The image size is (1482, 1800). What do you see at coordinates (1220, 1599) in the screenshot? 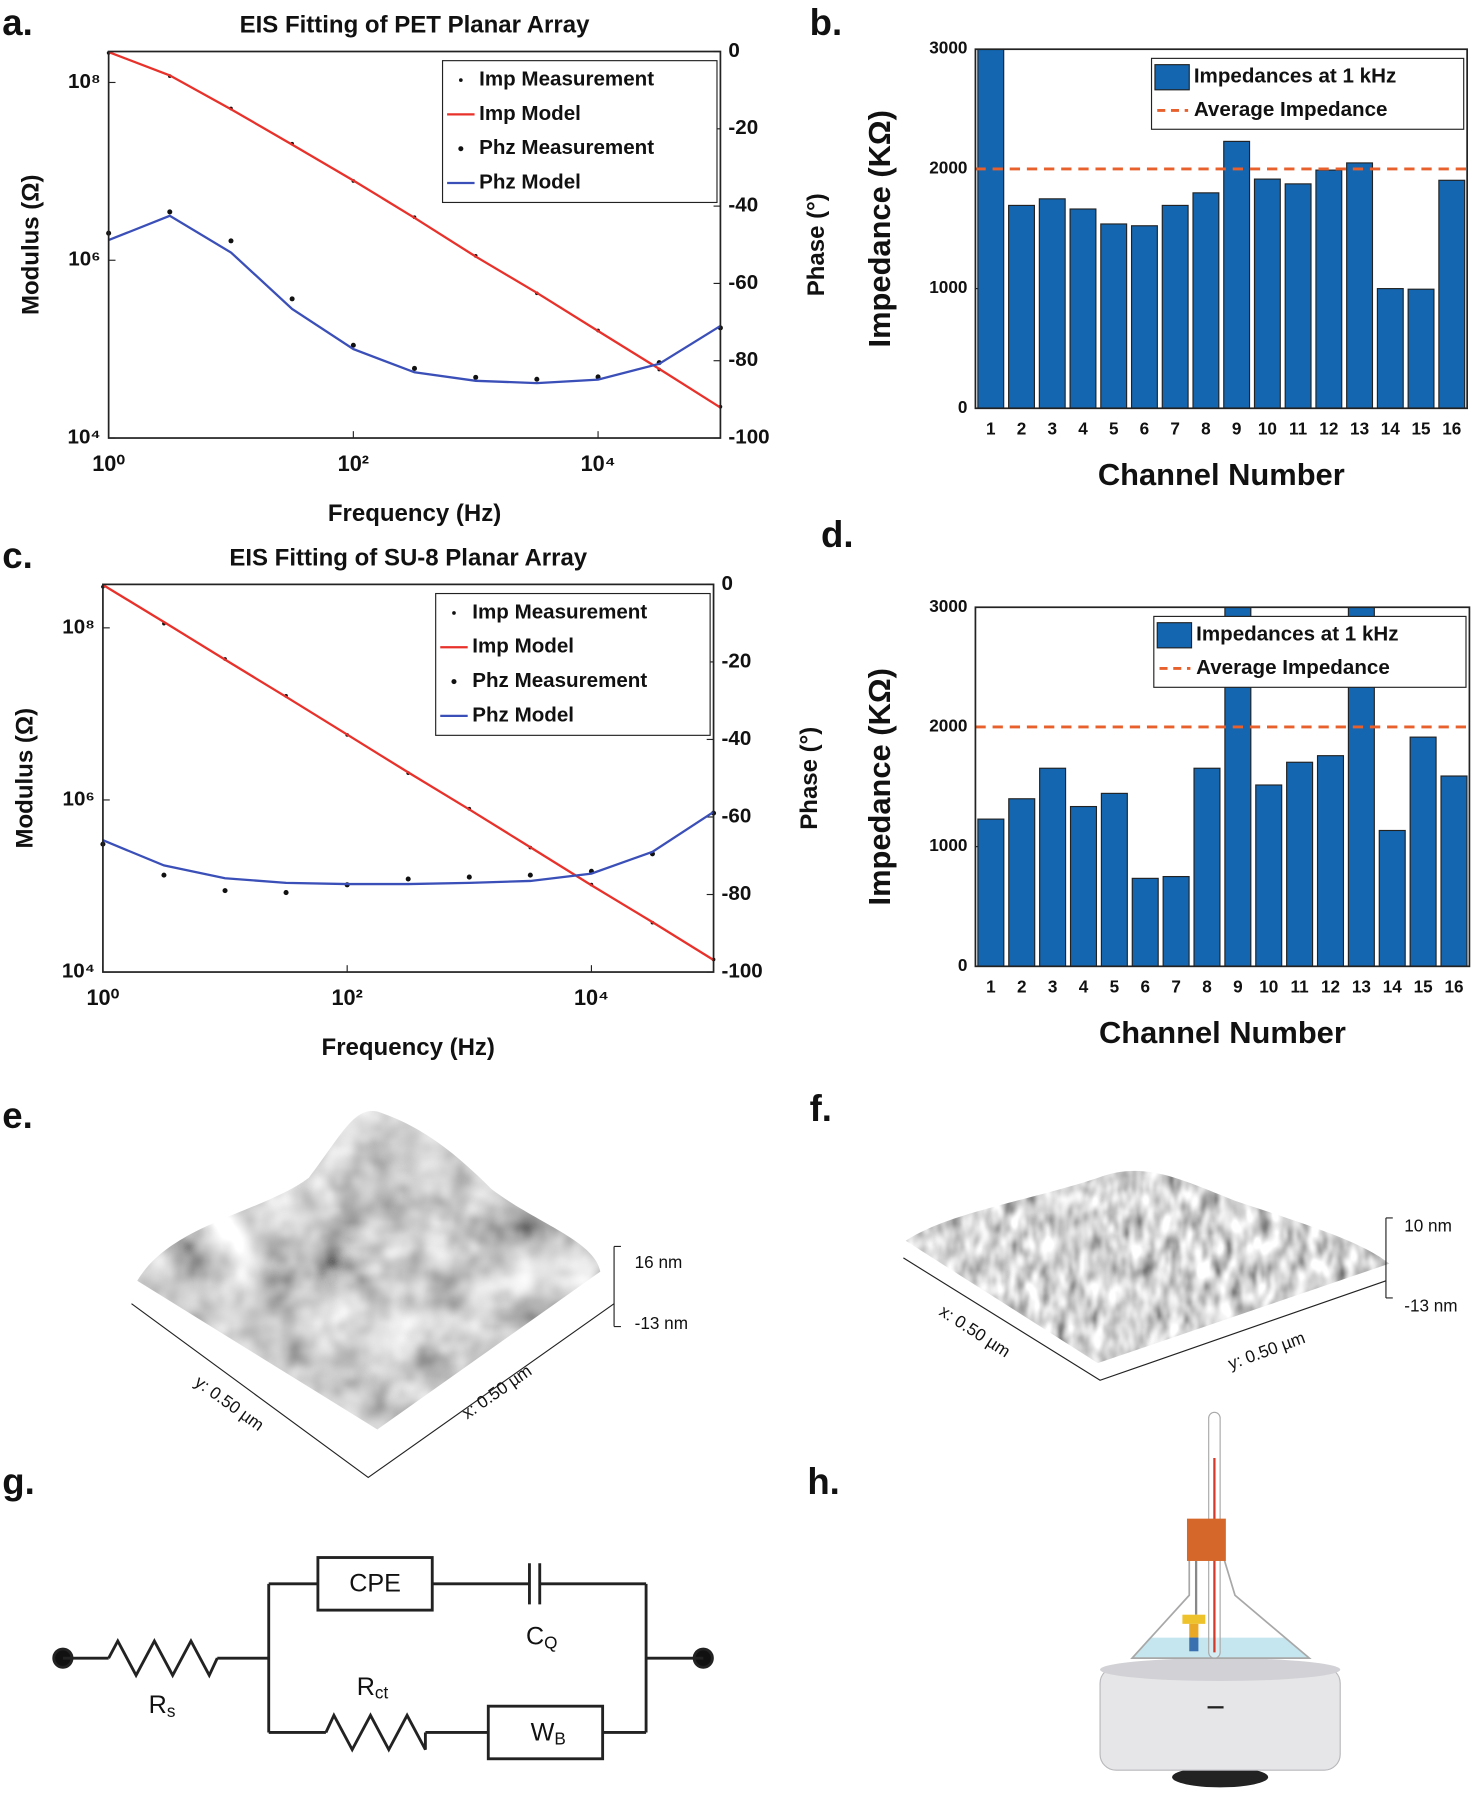
I see `setup-illustration` at bounding box center [1220, 1599].